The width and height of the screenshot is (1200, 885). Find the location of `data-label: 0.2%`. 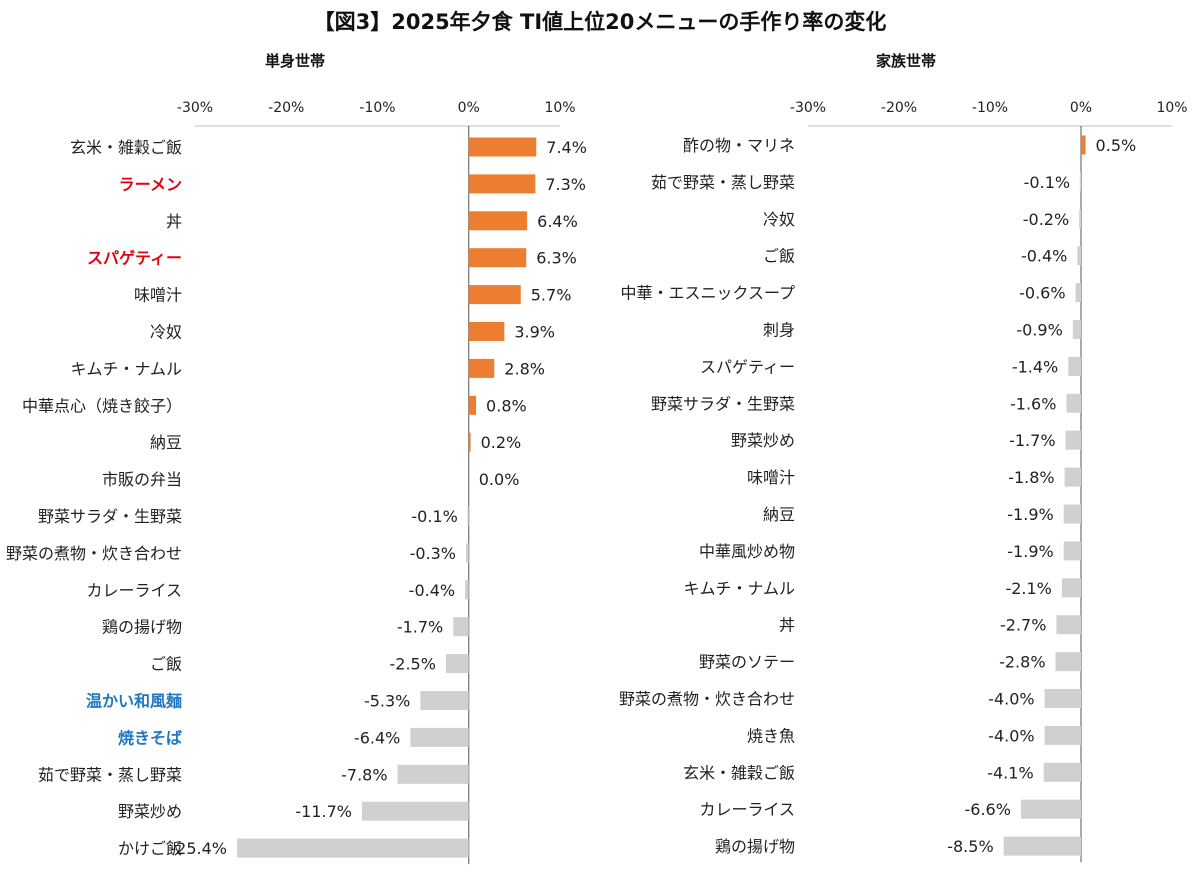

data-label: 0.2% is located at coordinates (501, 442).